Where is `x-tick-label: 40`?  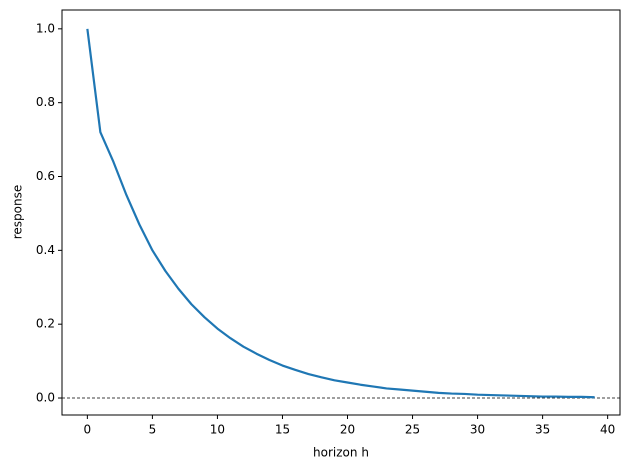 x-tick-label: 40 is located at coordinates (607, 430).